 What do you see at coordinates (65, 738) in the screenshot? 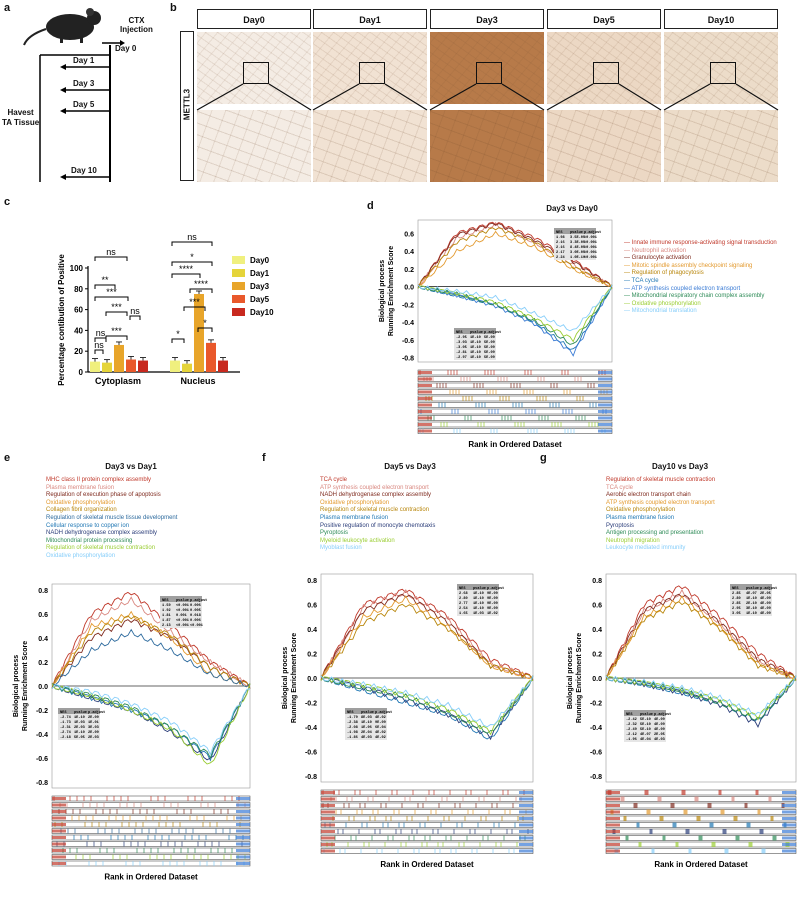
I see `stat-cell: -2.18` at bounding box center [65, 738].